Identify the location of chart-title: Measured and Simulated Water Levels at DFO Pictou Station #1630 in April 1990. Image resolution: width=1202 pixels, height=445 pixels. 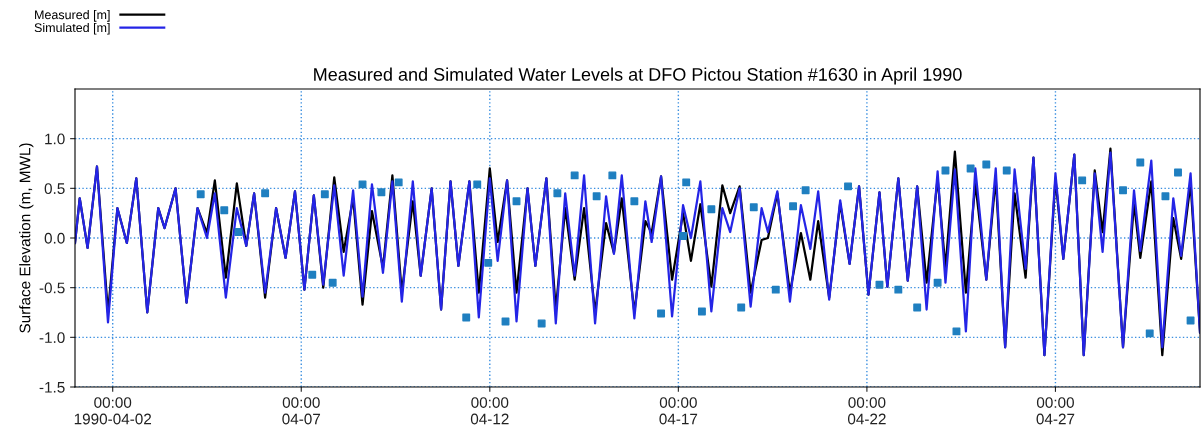
(638, 76).